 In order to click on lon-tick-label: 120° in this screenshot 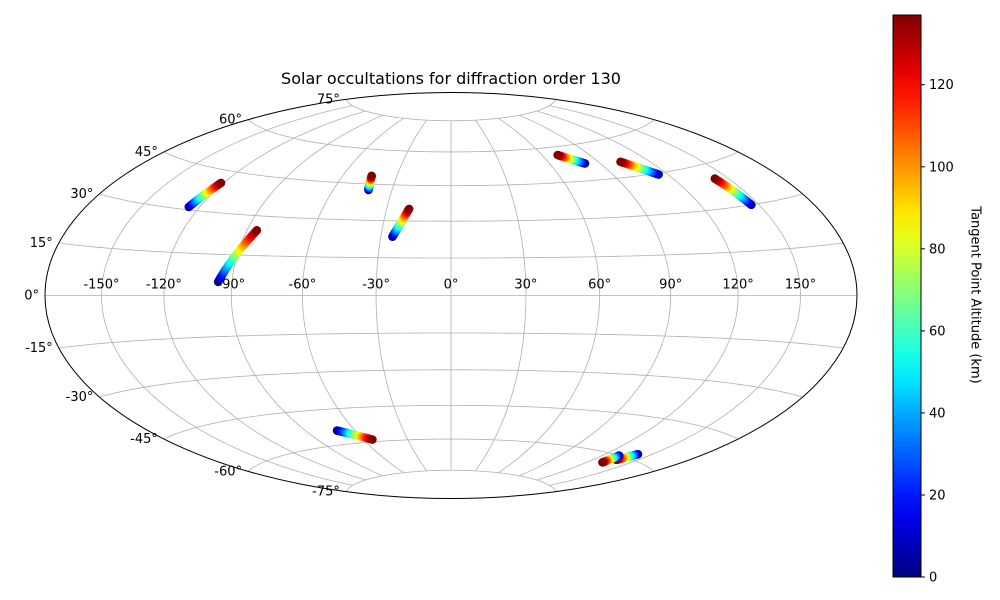, I will do `click(737, 285)`.